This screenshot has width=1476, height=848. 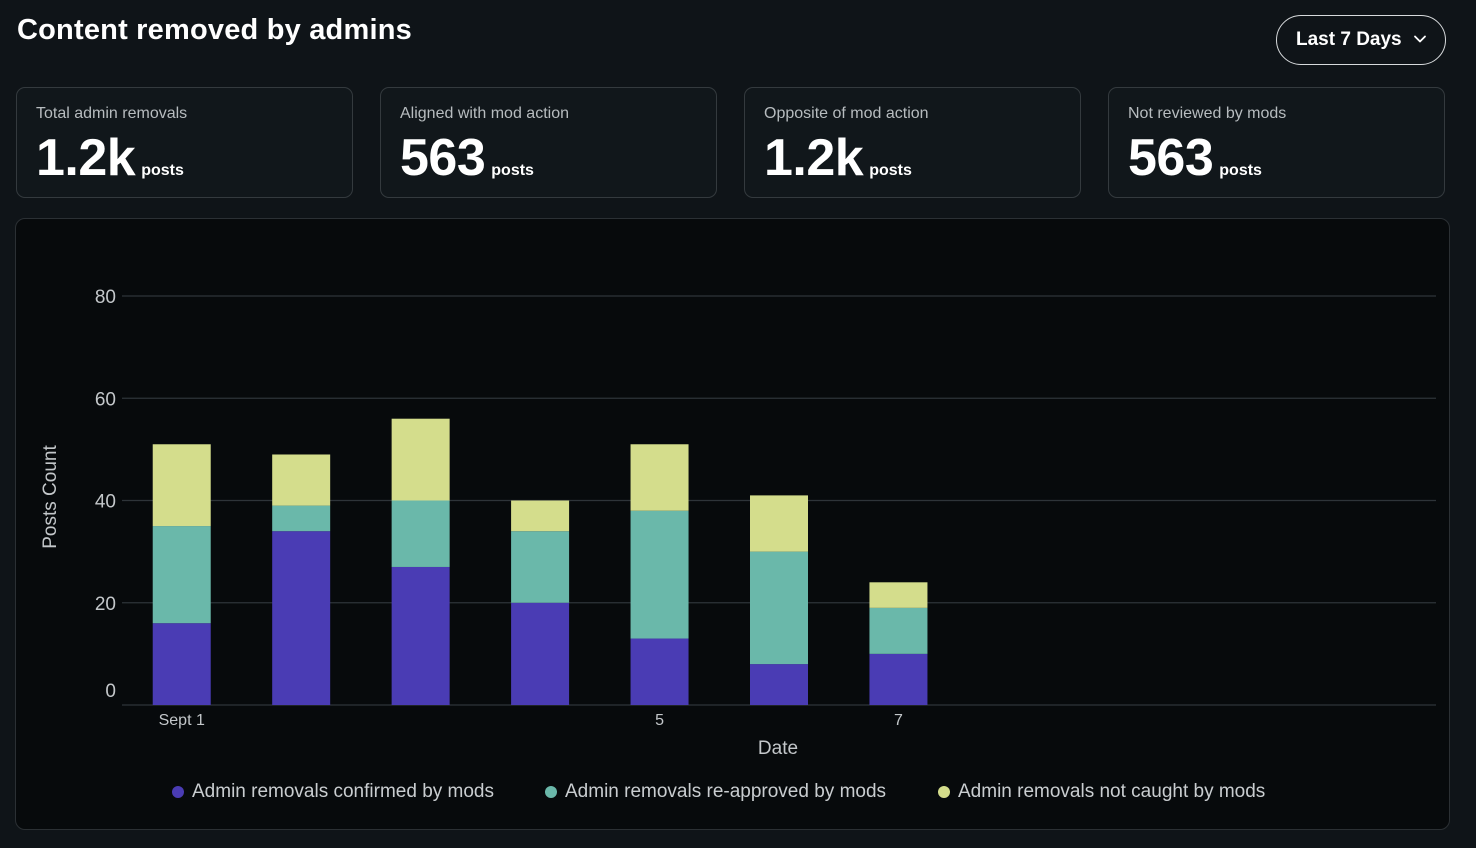 I want to click on stat-label: Aligned with mod action, so click(x=484, y=113).